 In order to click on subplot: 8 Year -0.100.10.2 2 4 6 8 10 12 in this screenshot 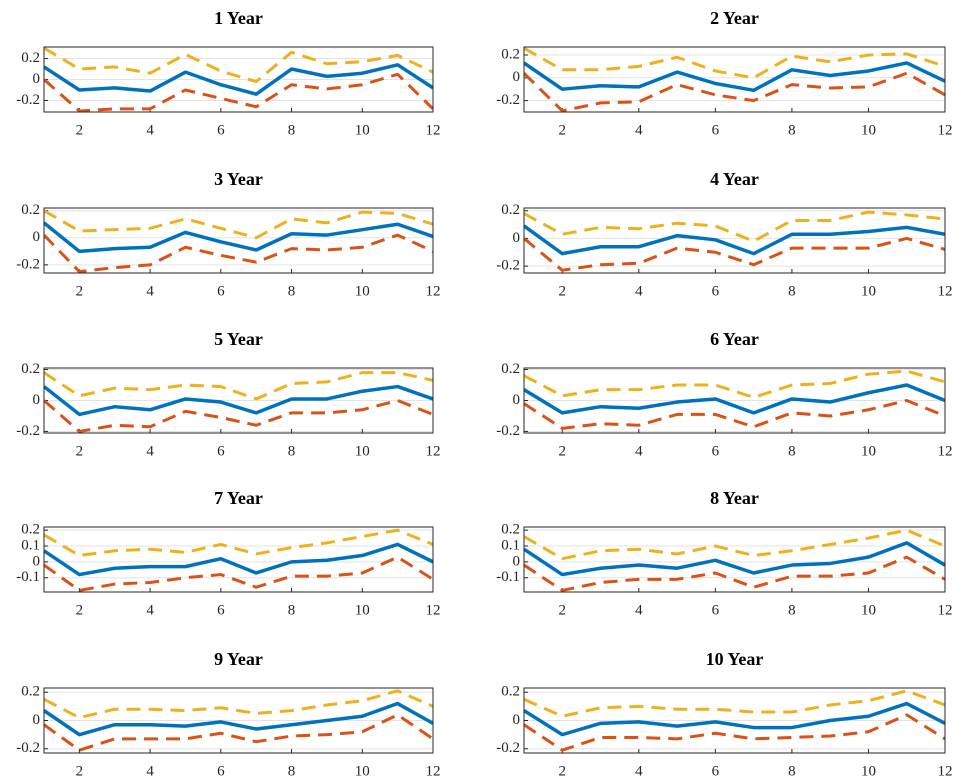, I will do `click(724, 553)`.